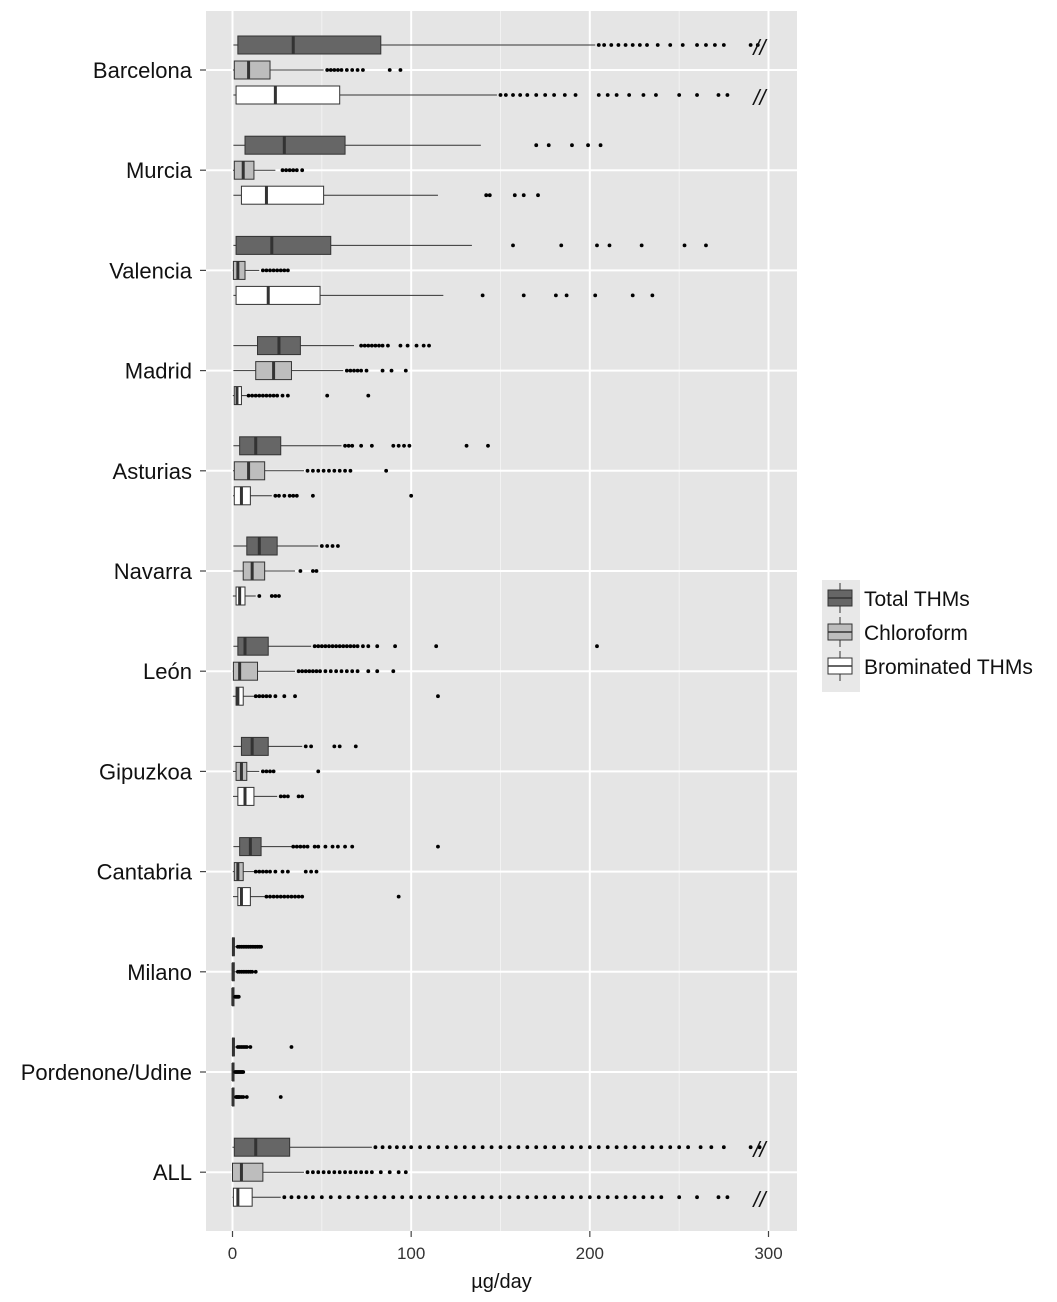 This screenshot has height=1302, width=1057. What do you see at coordinates (159, 972) in the screenshot?
I see `category-label: Milano` at bounding box center [159, 972].